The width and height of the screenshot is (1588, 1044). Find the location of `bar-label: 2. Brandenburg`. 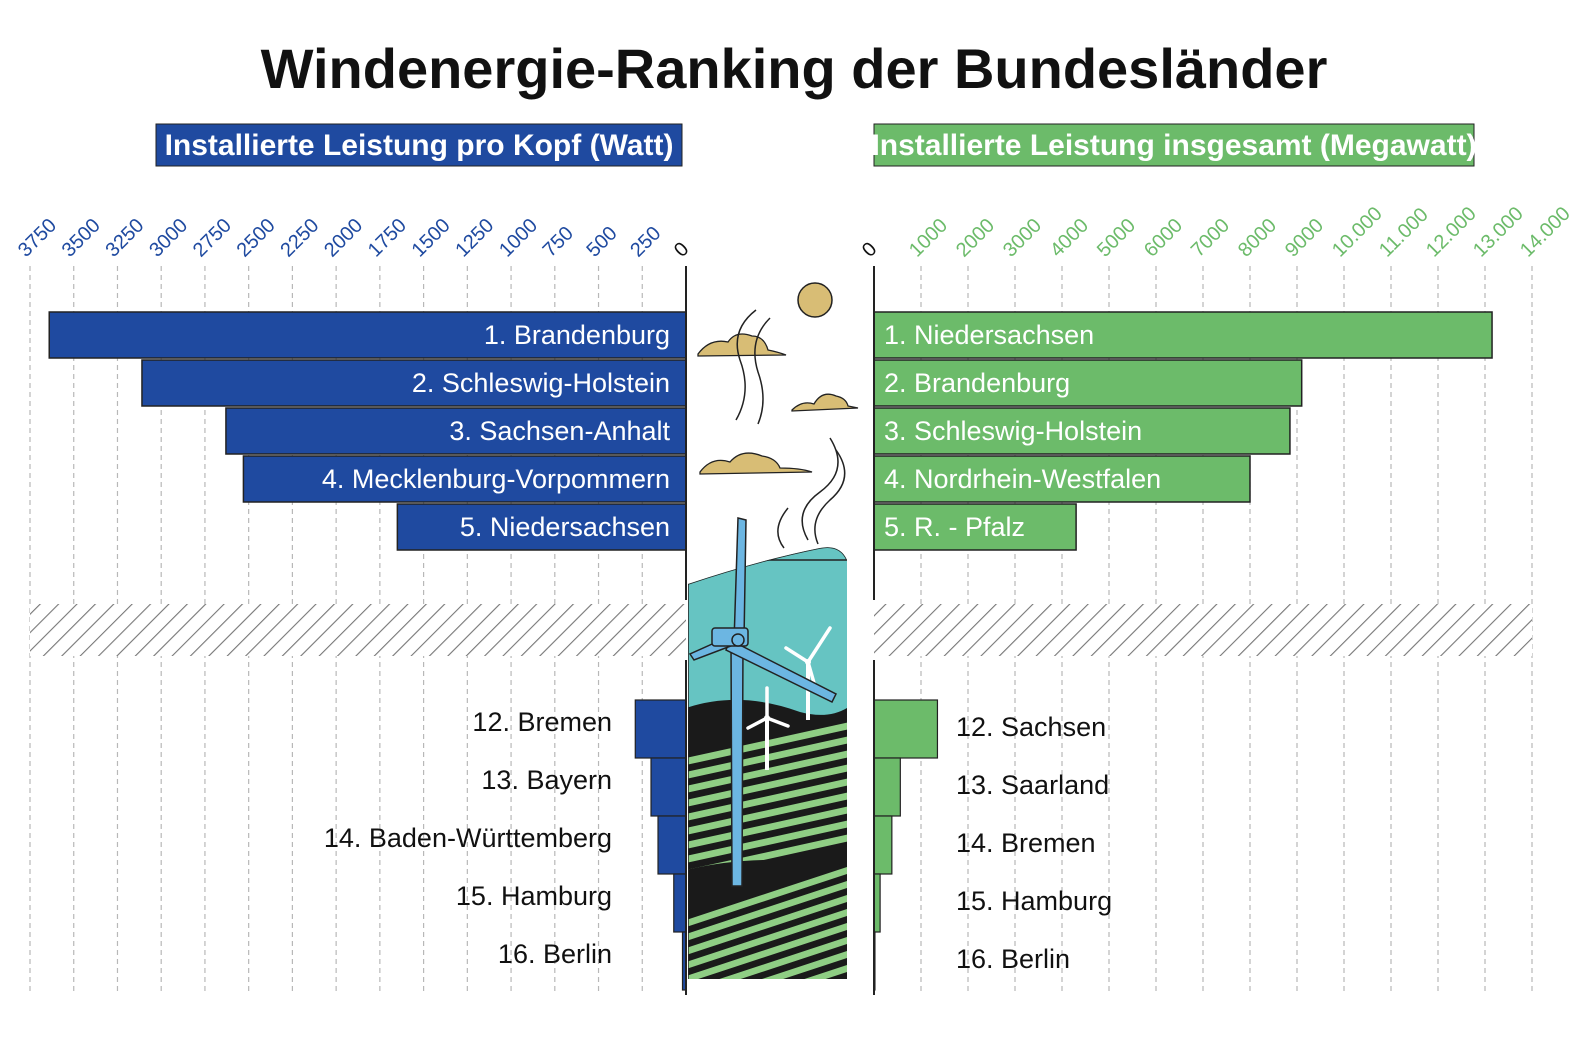

bar-label: 2. Brandenburg is located at coordinates (977, 383).